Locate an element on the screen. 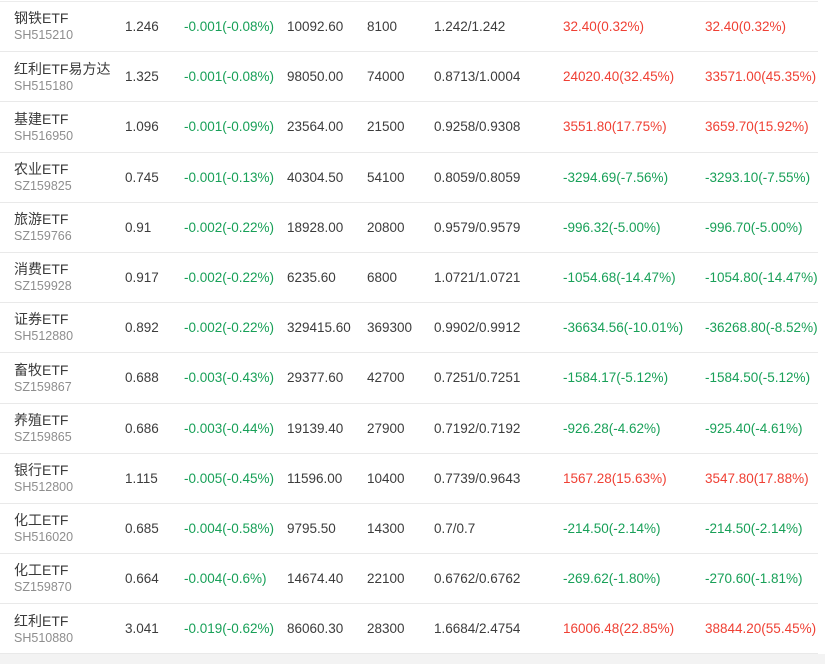 The height and width of the screenshot is (667, 825). price-cell: 0.686 is located at coordinates (142, 428).